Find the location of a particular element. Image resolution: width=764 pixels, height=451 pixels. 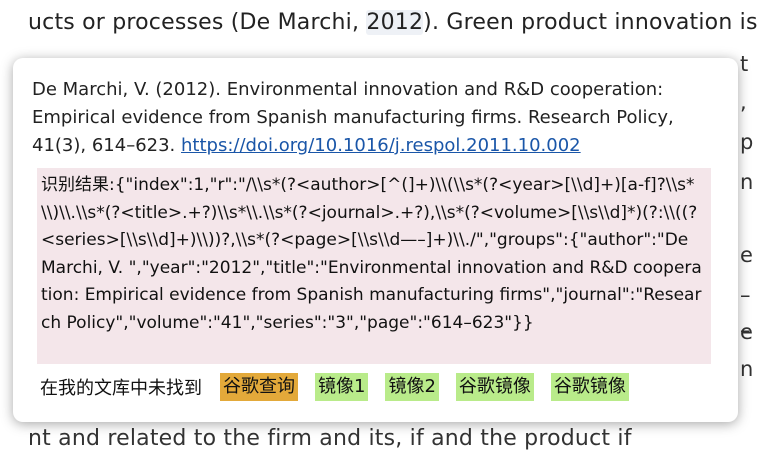

action-bar: 在我的文库中未找到 谷歌查询 镜像1 镜像2 谷歌镜像 谷歌镜像 is located at coordinates (343, 387).